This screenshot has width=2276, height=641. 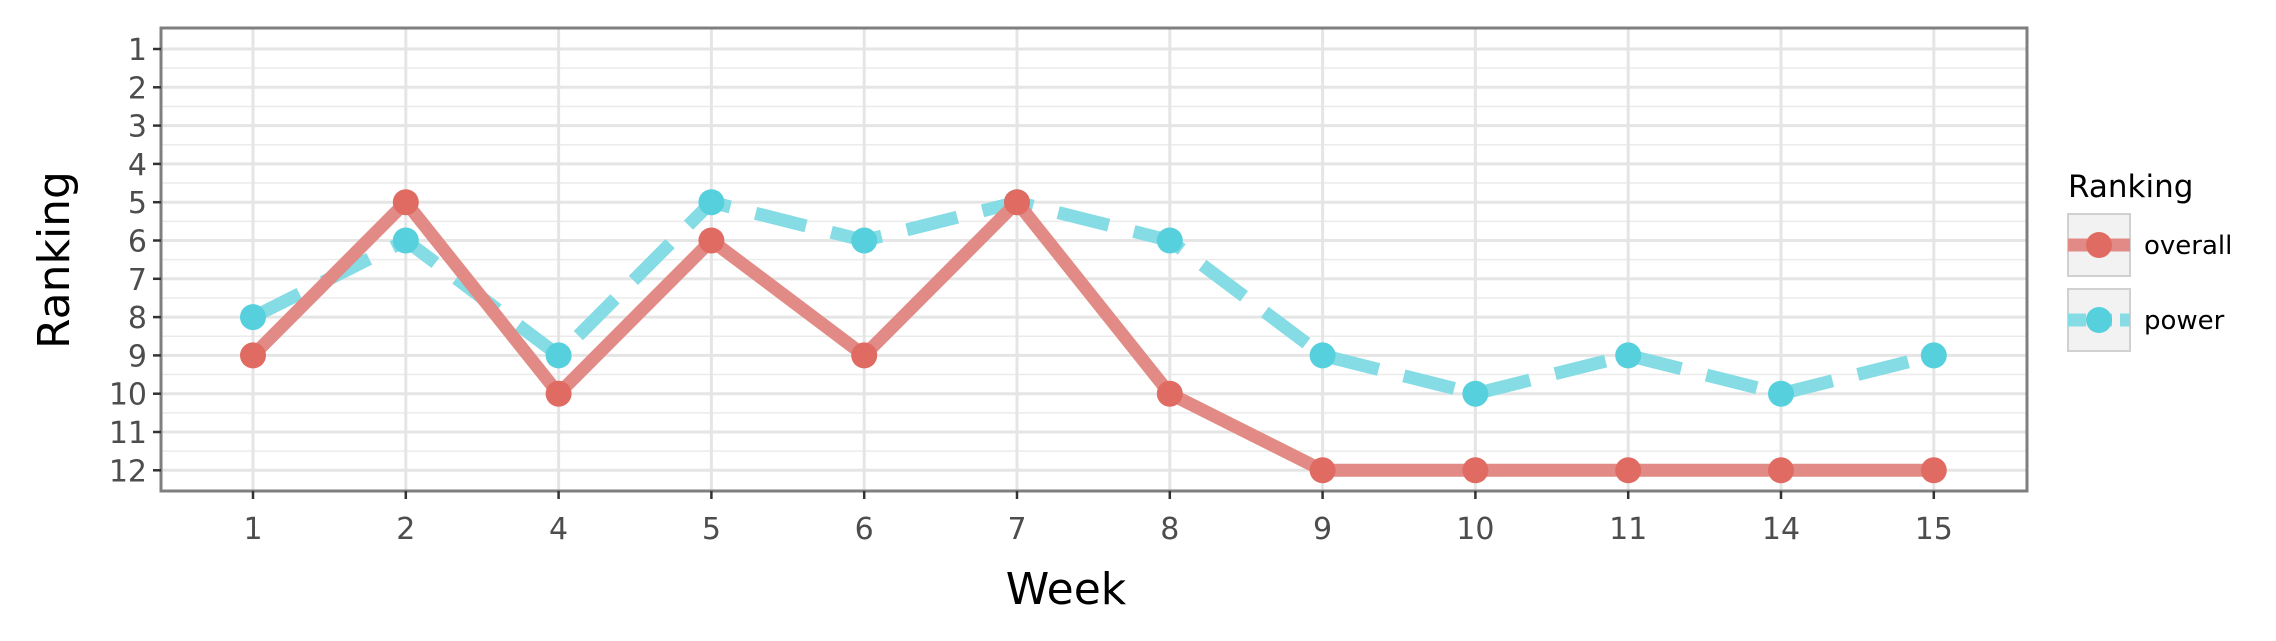 I want to click on x-tick-label: 1, so click(x=252, y=529).